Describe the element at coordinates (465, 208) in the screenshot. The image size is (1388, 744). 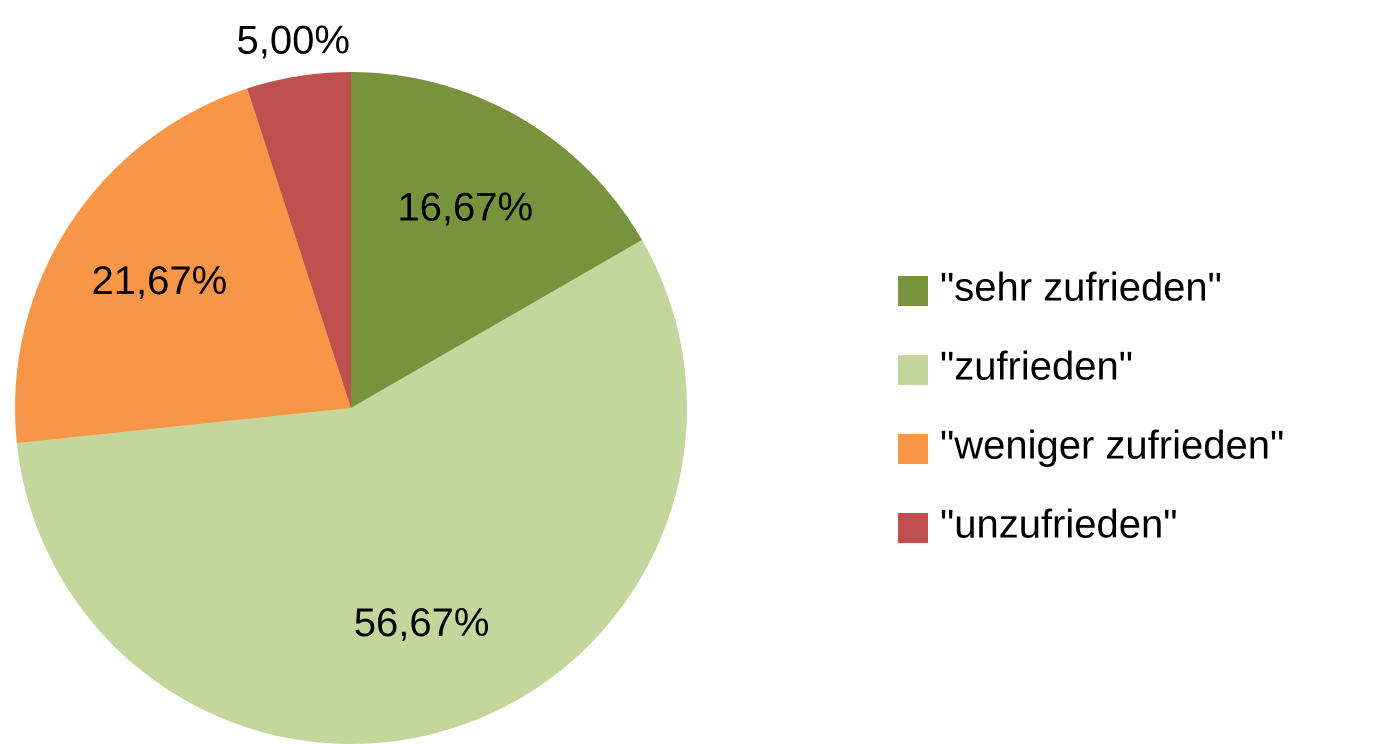
I see `data-label: 16,67%` at that location.